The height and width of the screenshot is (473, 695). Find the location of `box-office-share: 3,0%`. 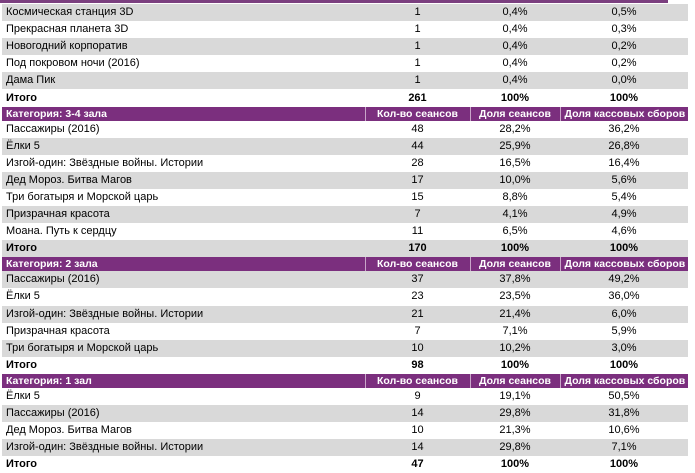

box-office-share: 3,0% is located at coordinates (624, 348).